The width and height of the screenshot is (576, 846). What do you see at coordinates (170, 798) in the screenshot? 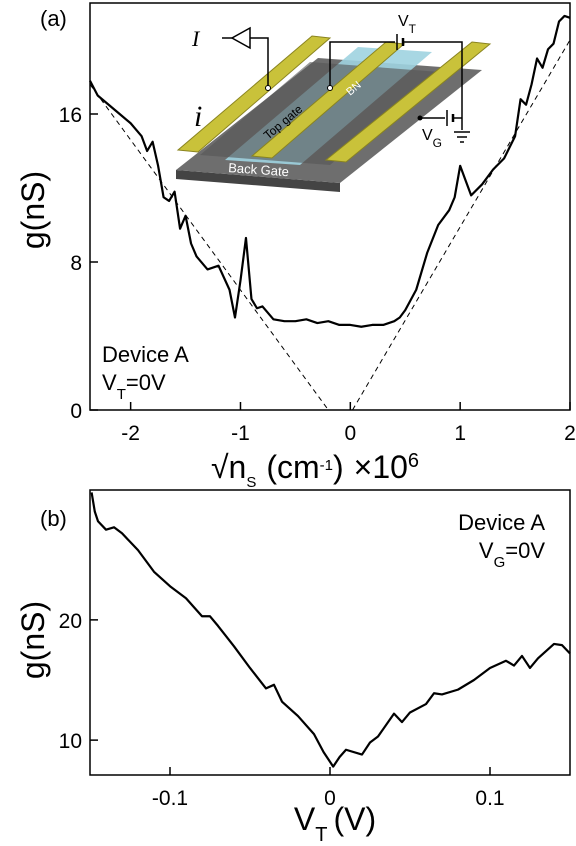
I see `x-tick-label: -0.1` at bounding box center [170, 798].